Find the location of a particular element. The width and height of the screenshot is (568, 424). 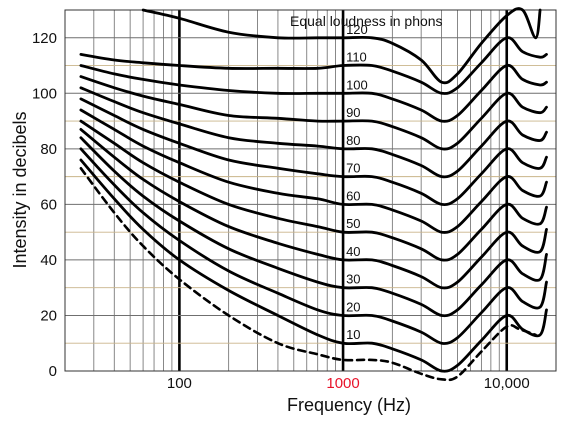

y-axis-label: Intensity in decibels is located at coordinates (20, 189).